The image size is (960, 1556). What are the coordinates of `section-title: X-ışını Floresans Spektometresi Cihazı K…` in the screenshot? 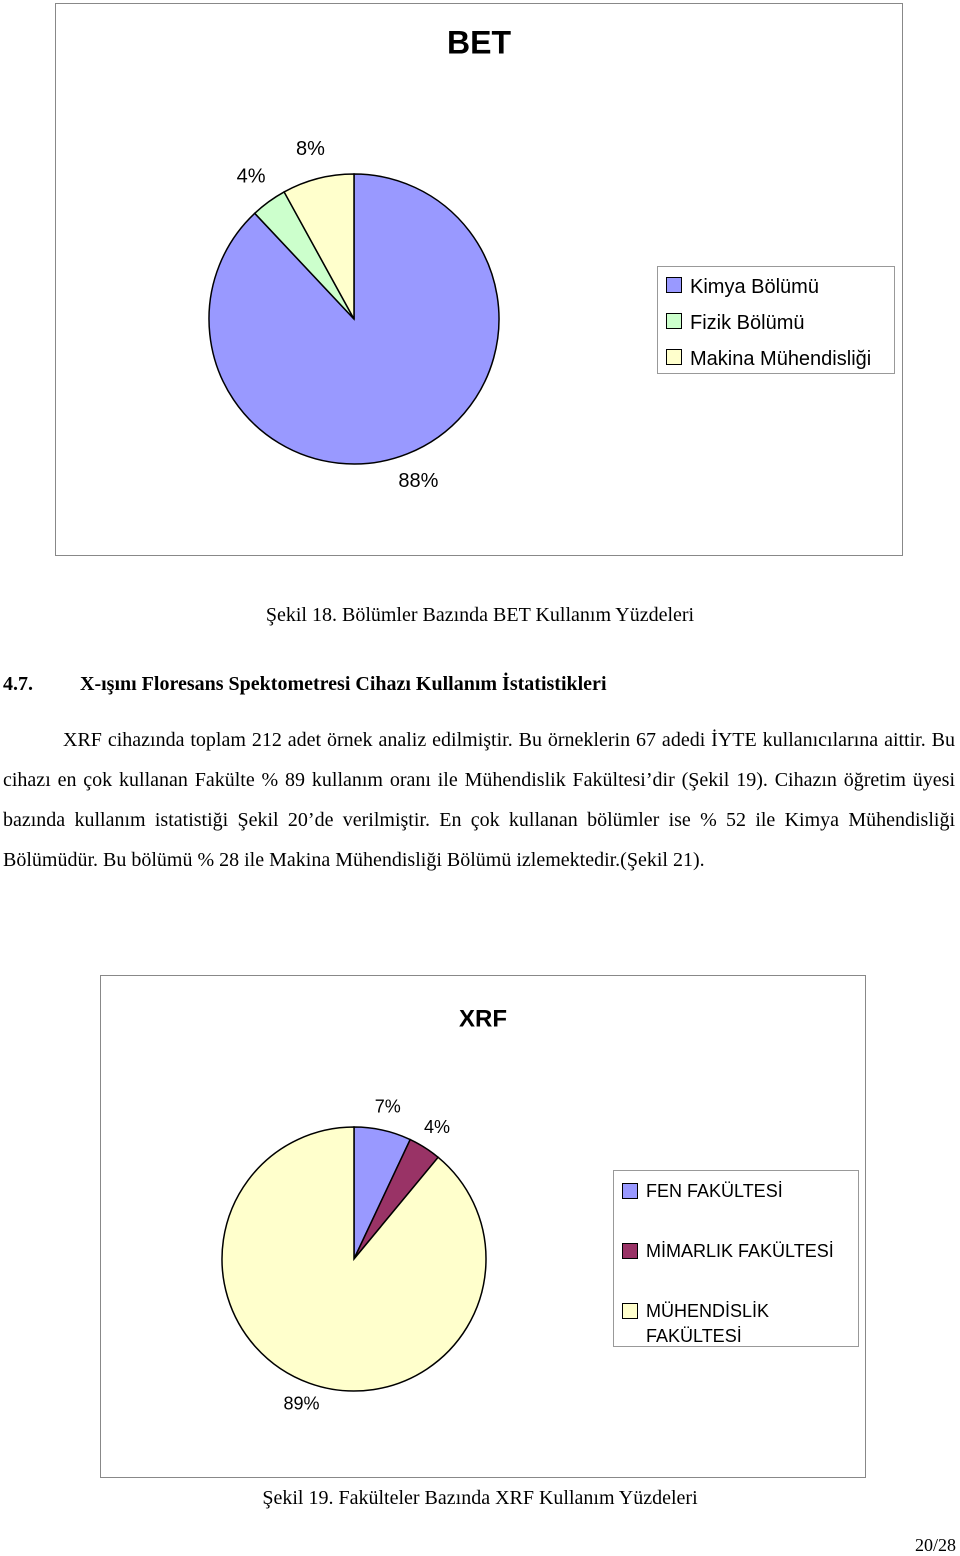 It's located at (343, 684).